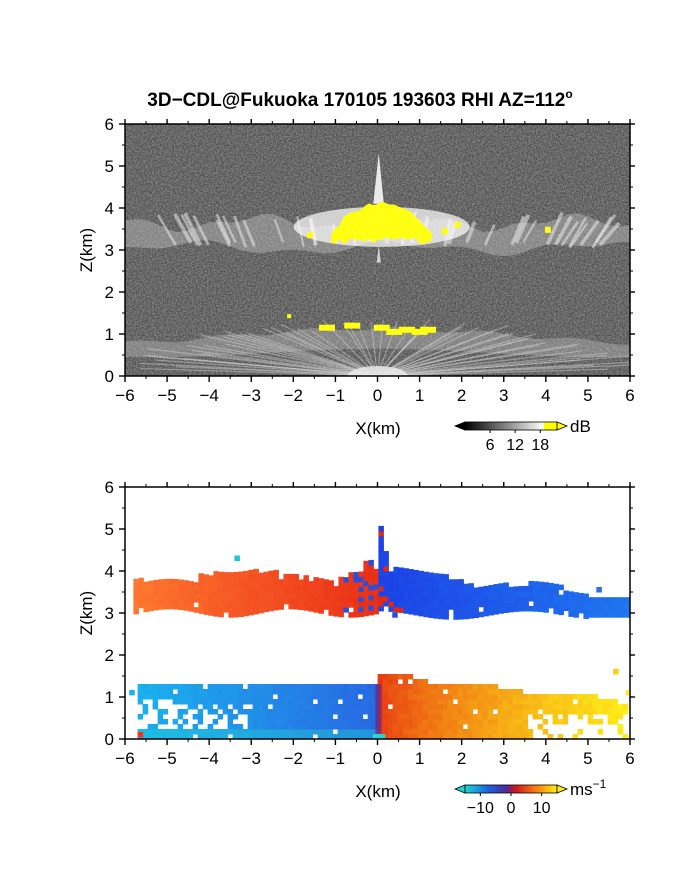 The height and width of the screenshot is (880, 680). Describe the element at coordinates (545, 758) in the screenshot. I see `x-tick-label: 4` at that location.